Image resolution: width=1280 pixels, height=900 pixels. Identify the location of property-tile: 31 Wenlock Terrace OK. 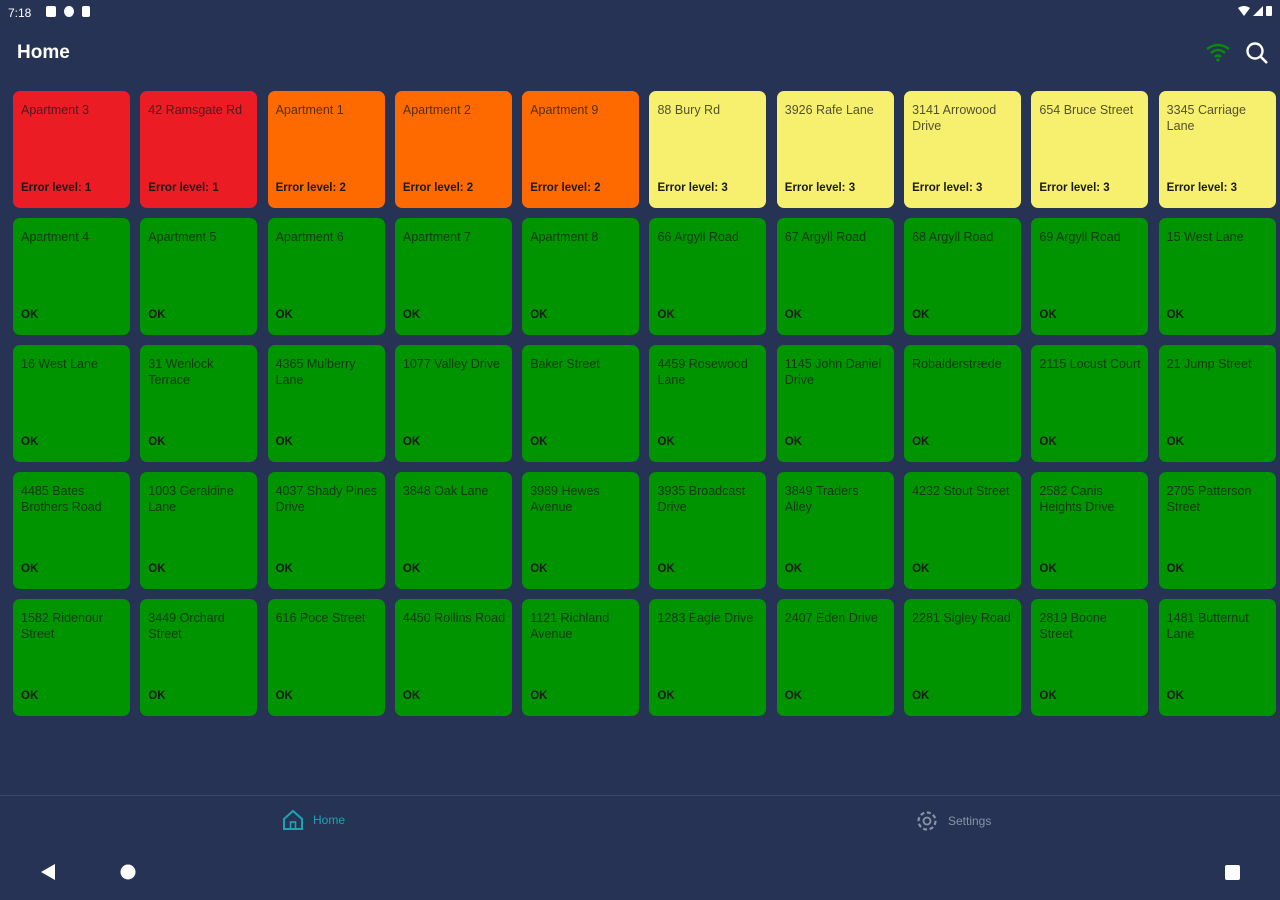
(199, 403).